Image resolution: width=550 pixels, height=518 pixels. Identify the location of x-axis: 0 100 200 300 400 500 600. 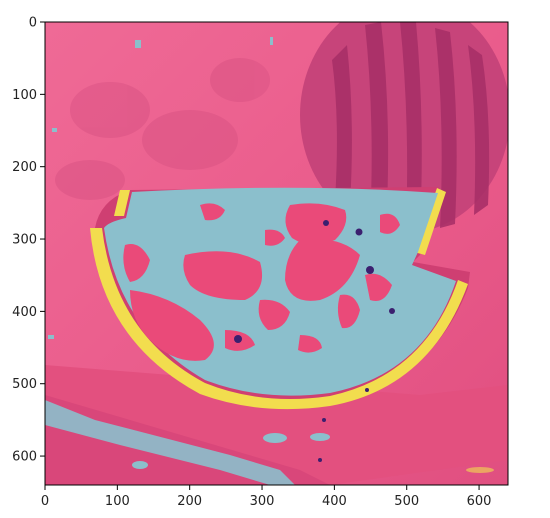
(266, 497).